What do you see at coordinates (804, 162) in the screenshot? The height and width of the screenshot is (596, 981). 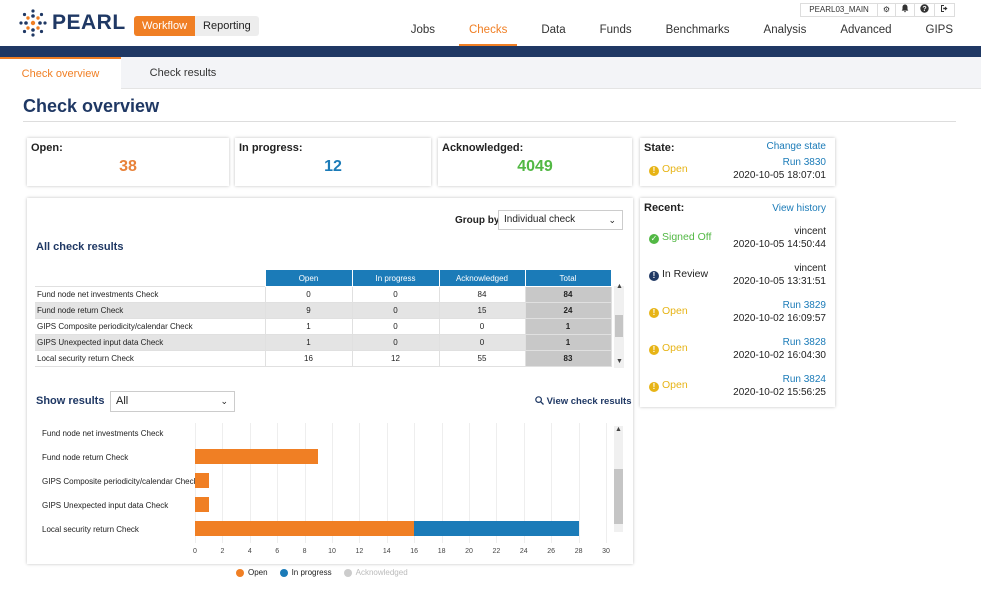 I see `state-run-link: Run 3830` at bounding box center [804, 162].